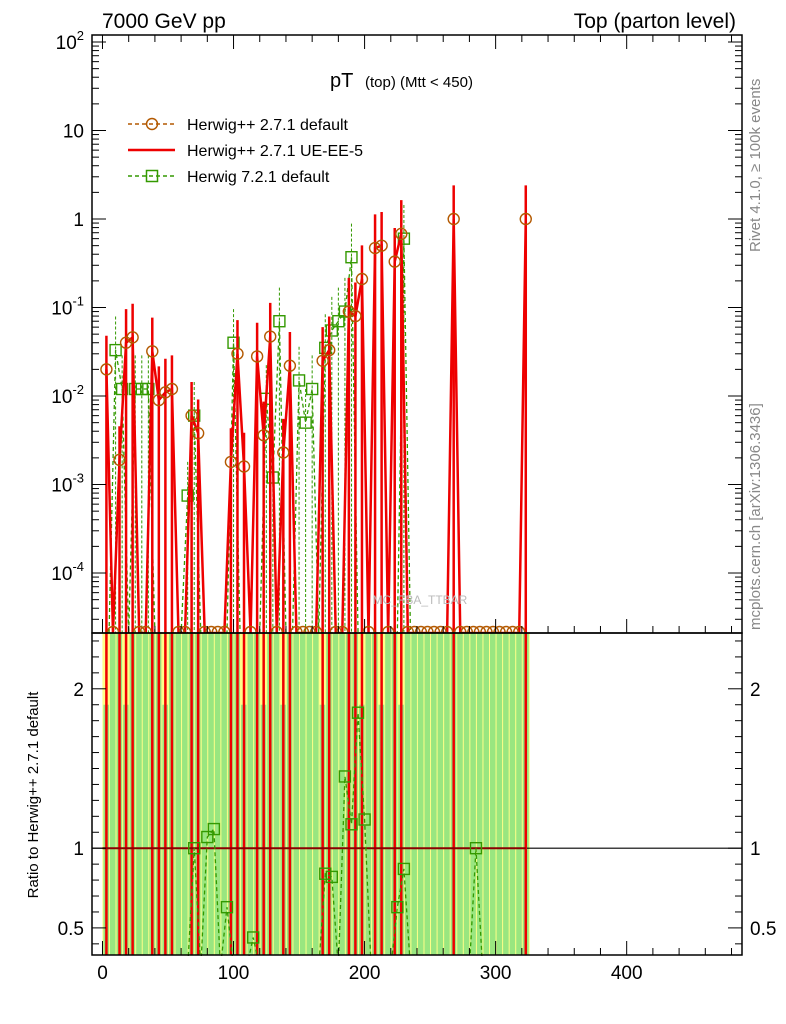 The image size is (786, 1024). What do you see at coordinates (67, 572) in the screenshot?
I see `y-tick-label: 10⁻⁴` at bounding box center [67, 572].